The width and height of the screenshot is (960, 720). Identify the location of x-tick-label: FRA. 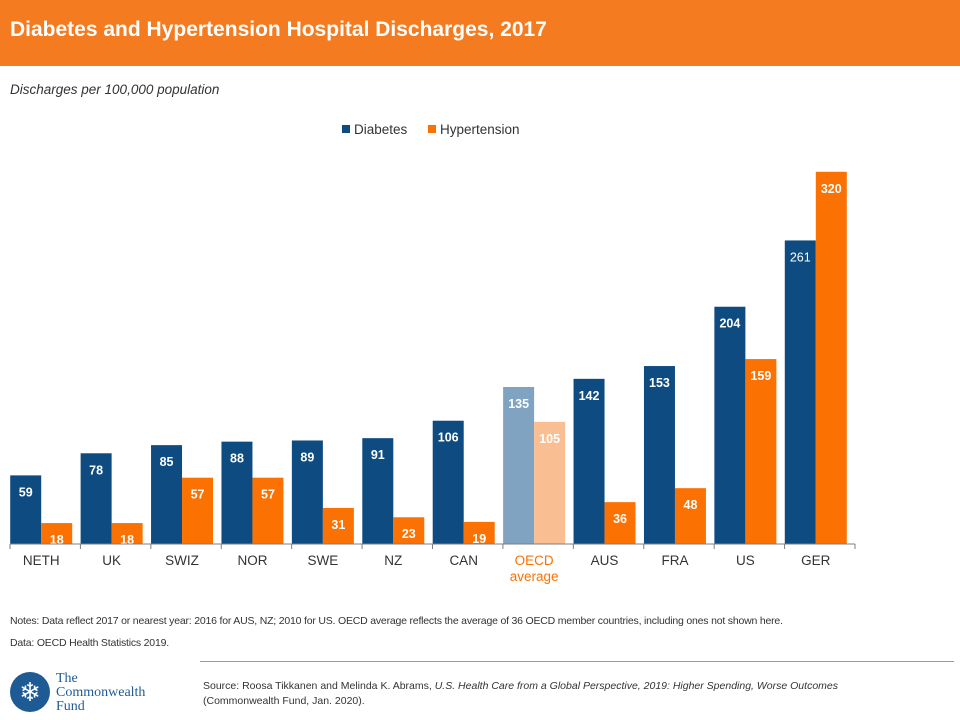
(674, 560).